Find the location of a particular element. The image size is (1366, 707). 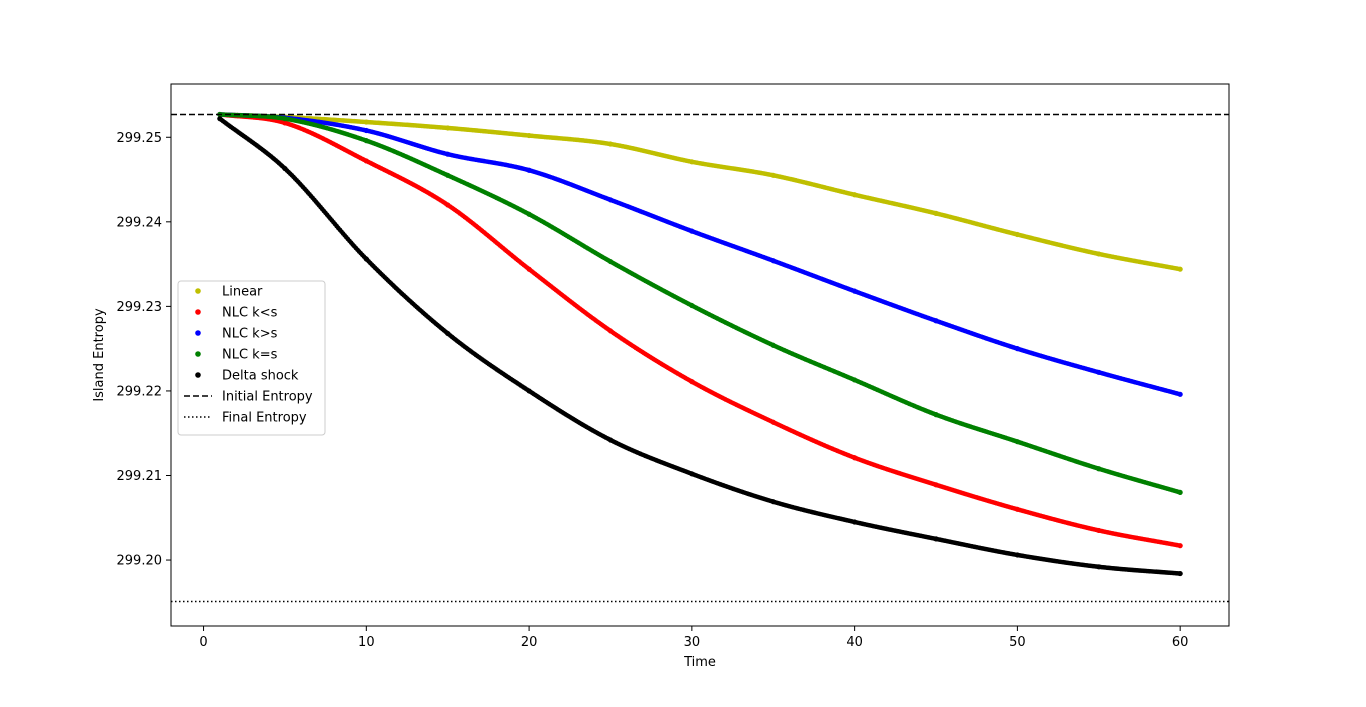

y-tick-label: 299.24 is located at coordinates (140, 222).